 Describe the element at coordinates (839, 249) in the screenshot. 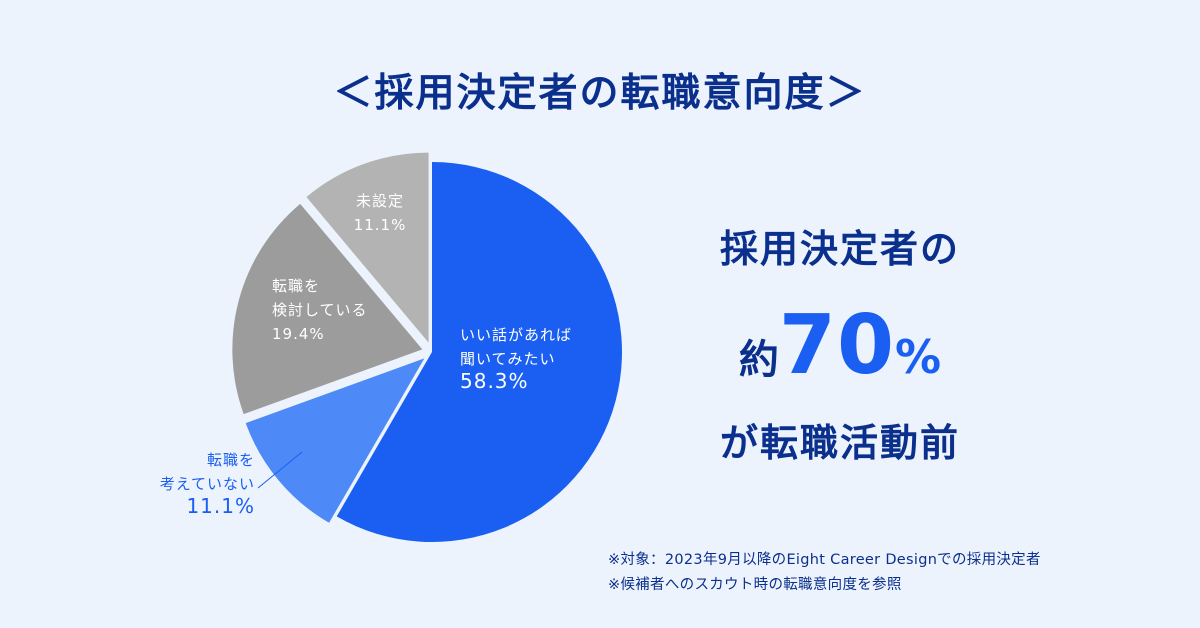

I see `headline-line1: 採用決定者の` at that location.